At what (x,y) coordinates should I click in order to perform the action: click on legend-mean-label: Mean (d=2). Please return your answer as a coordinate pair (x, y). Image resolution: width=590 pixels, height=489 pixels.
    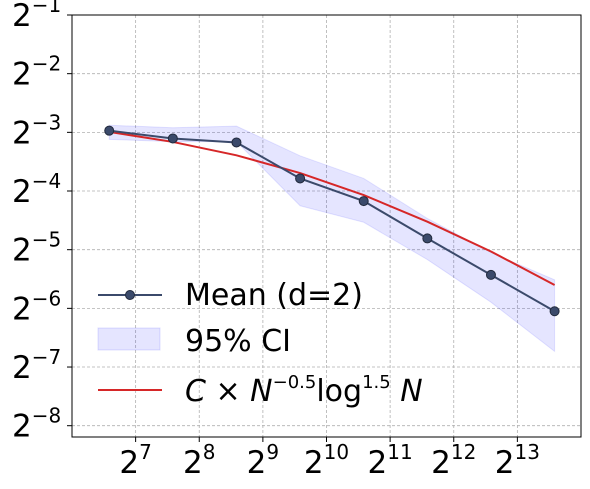
    Looking at the image, I should click on (274, 295).